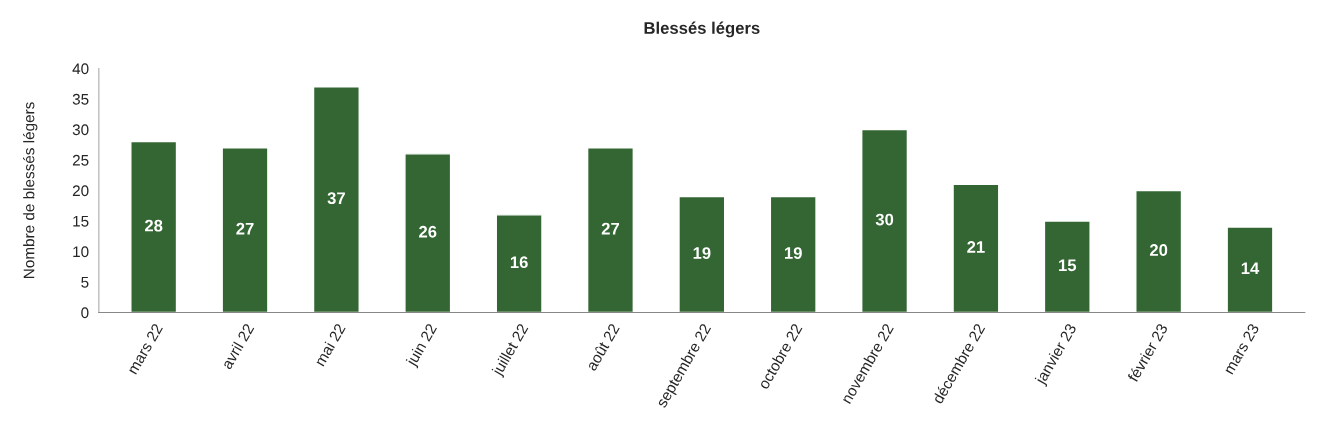  I want to click on chart-title: Blessés légers, so click(702, 29).